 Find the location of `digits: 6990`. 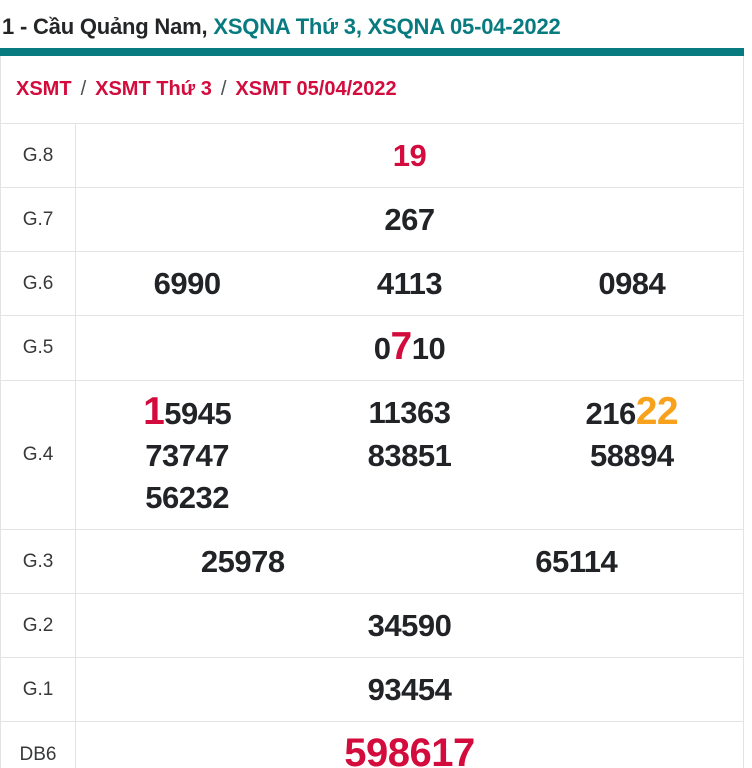

digits: 6990 is located at coordinates (187, 283).